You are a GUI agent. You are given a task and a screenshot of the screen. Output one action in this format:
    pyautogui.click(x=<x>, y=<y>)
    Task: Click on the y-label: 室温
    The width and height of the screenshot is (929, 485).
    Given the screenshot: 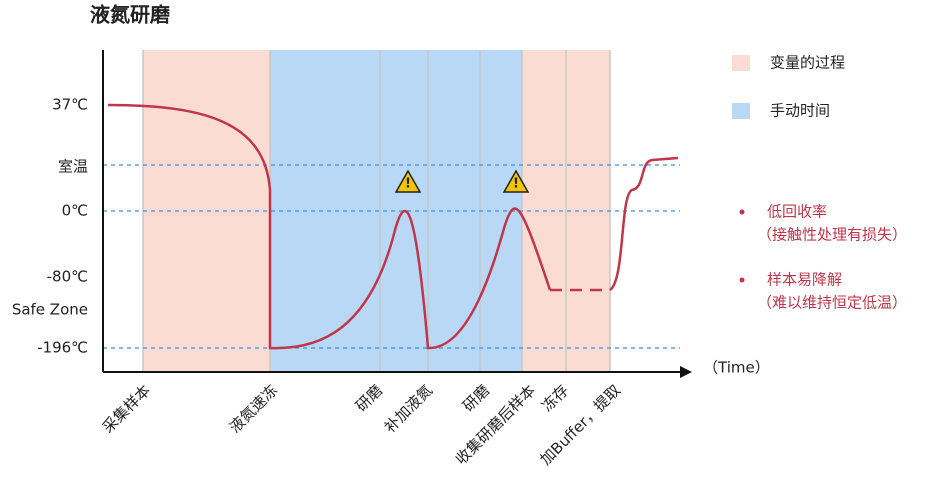 What is the action you would take?
    pyautogui.click(x=73, y=167)
    